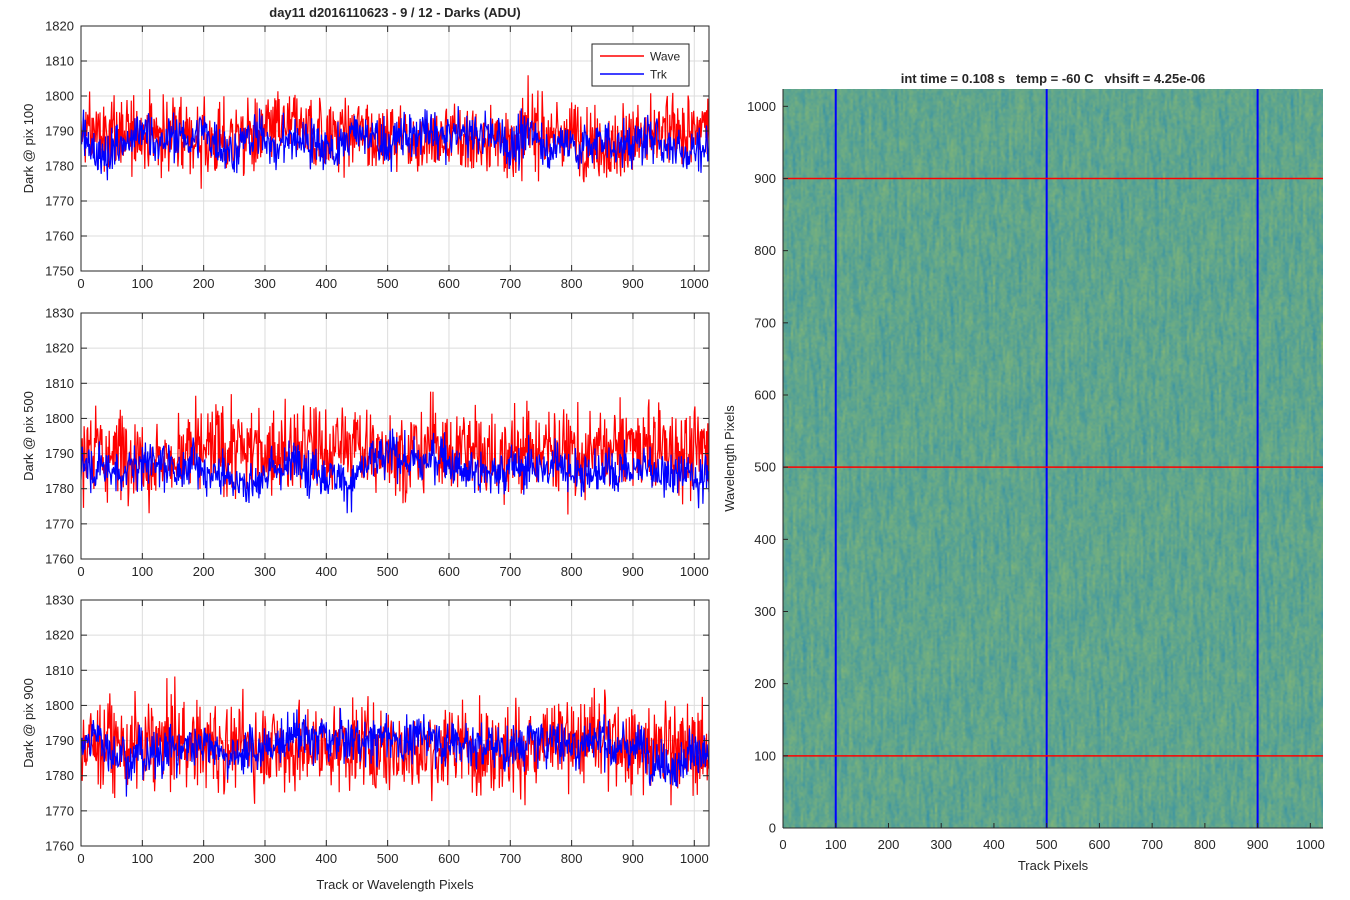 The image size is (1350, 900). What do you see at coordinates (765, 178) in the screenshot?
I see `y-tick-label: 900` at bounding box center [765, 178].